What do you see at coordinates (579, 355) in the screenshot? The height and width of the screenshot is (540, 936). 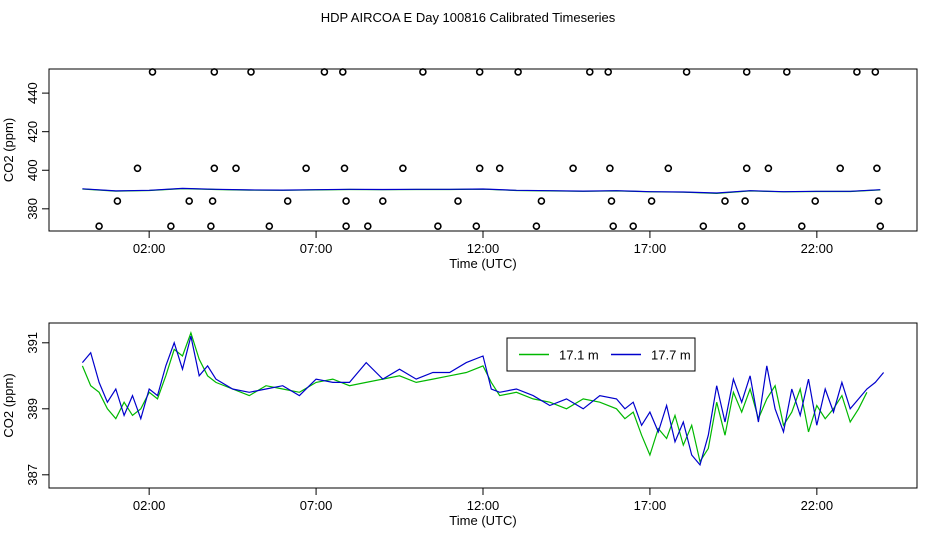 I see `legend-label: 17.1 m` at bounding box center [579, 355].